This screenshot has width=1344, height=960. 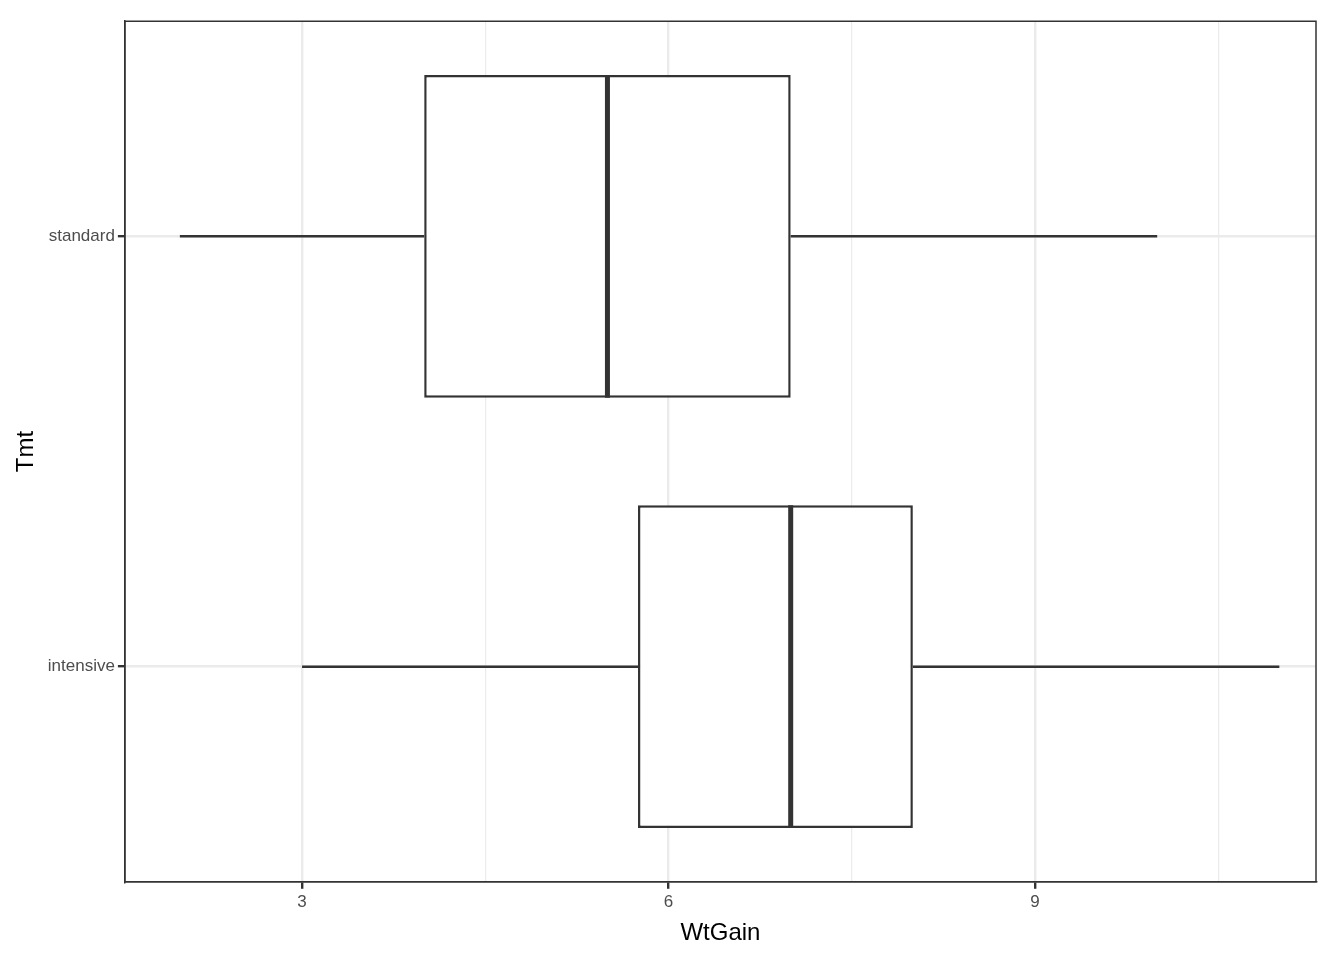 What do you see at coordinates (720, 932) in the screenshot?
I see `x-axis-title: WtGain` at bounding box center [720, 932].